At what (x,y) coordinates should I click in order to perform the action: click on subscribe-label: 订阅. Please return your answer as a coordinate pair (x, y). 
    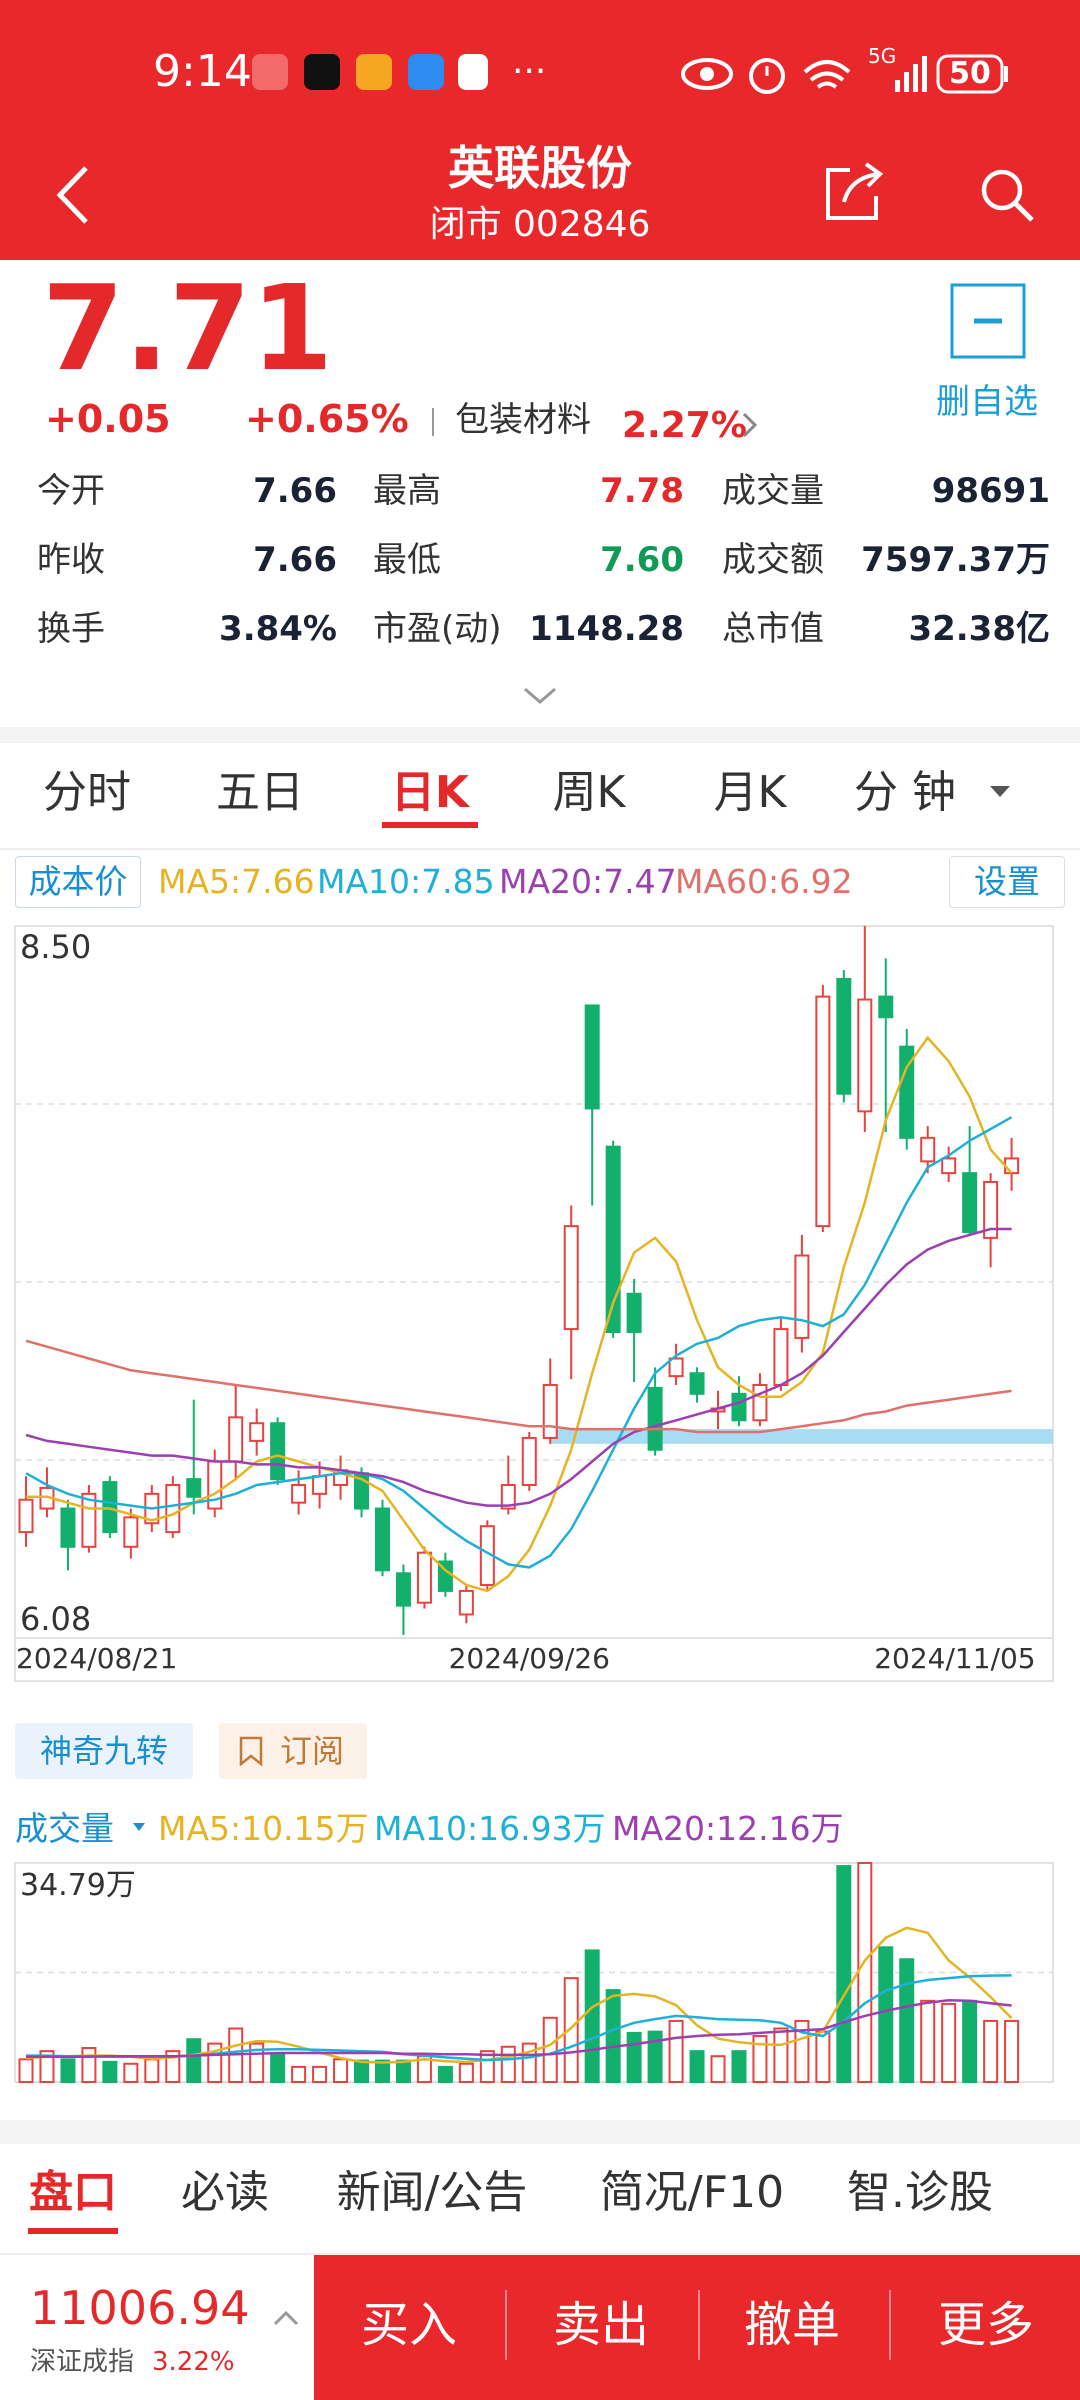
    Looking at the image, I should click on (312, 1751).